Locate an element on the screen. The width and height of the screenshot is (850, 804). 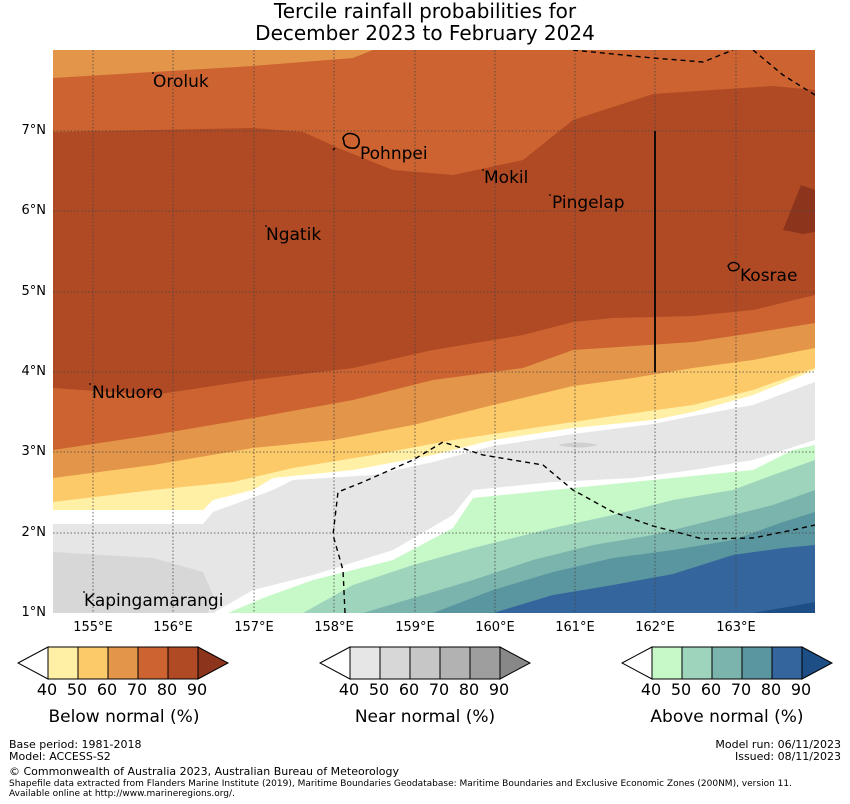
pohnpei-islet is located at coordinates (334, 149).